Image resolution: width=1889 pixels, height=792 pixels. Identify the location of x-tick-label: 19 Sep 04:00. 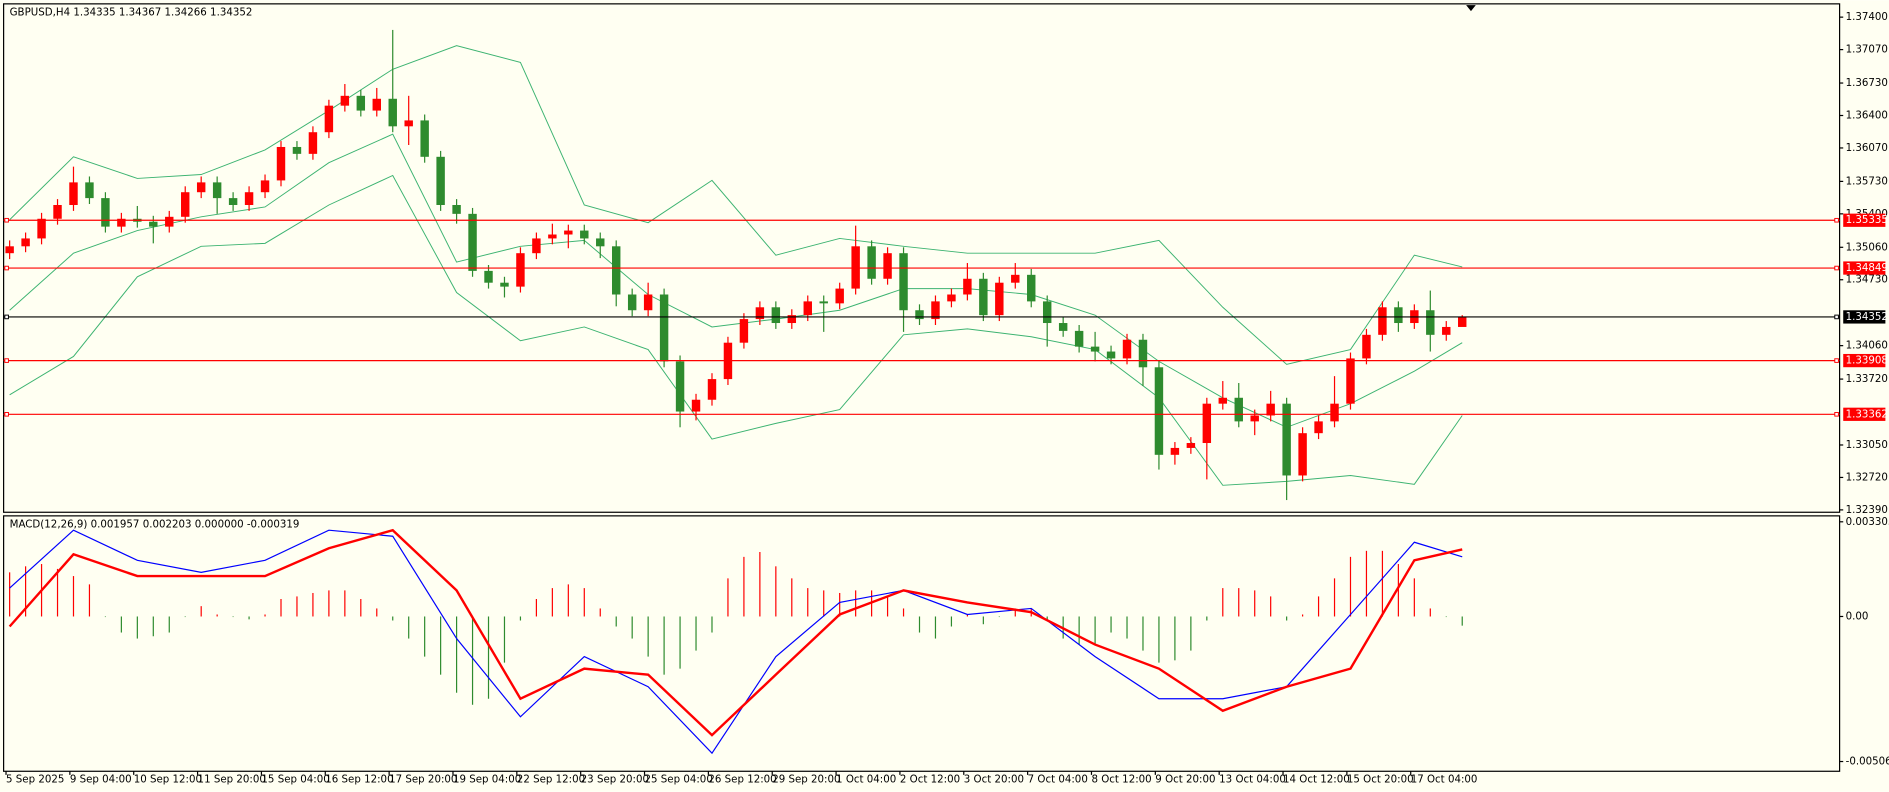
(487, 780).